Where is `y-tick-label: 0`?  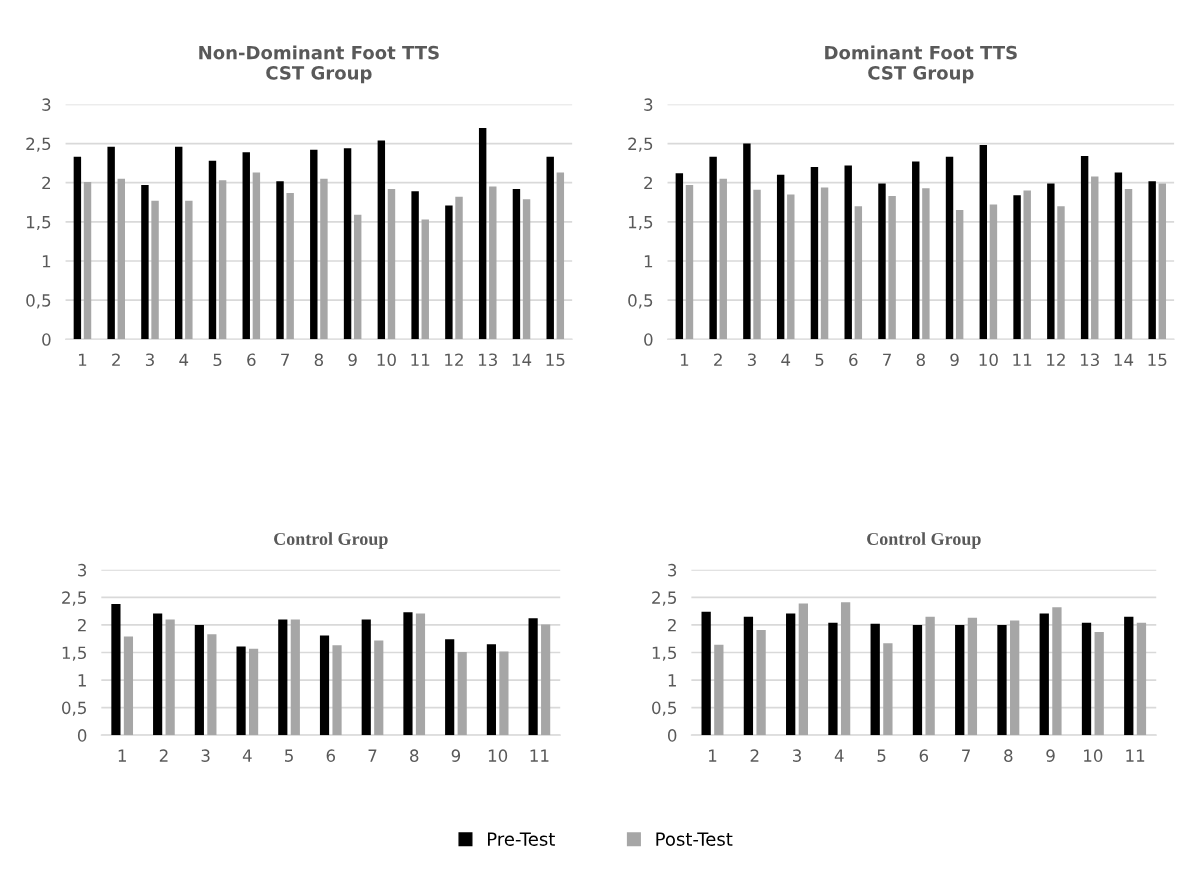
y-tick-label: 0 is located at coordinates (648, 339).